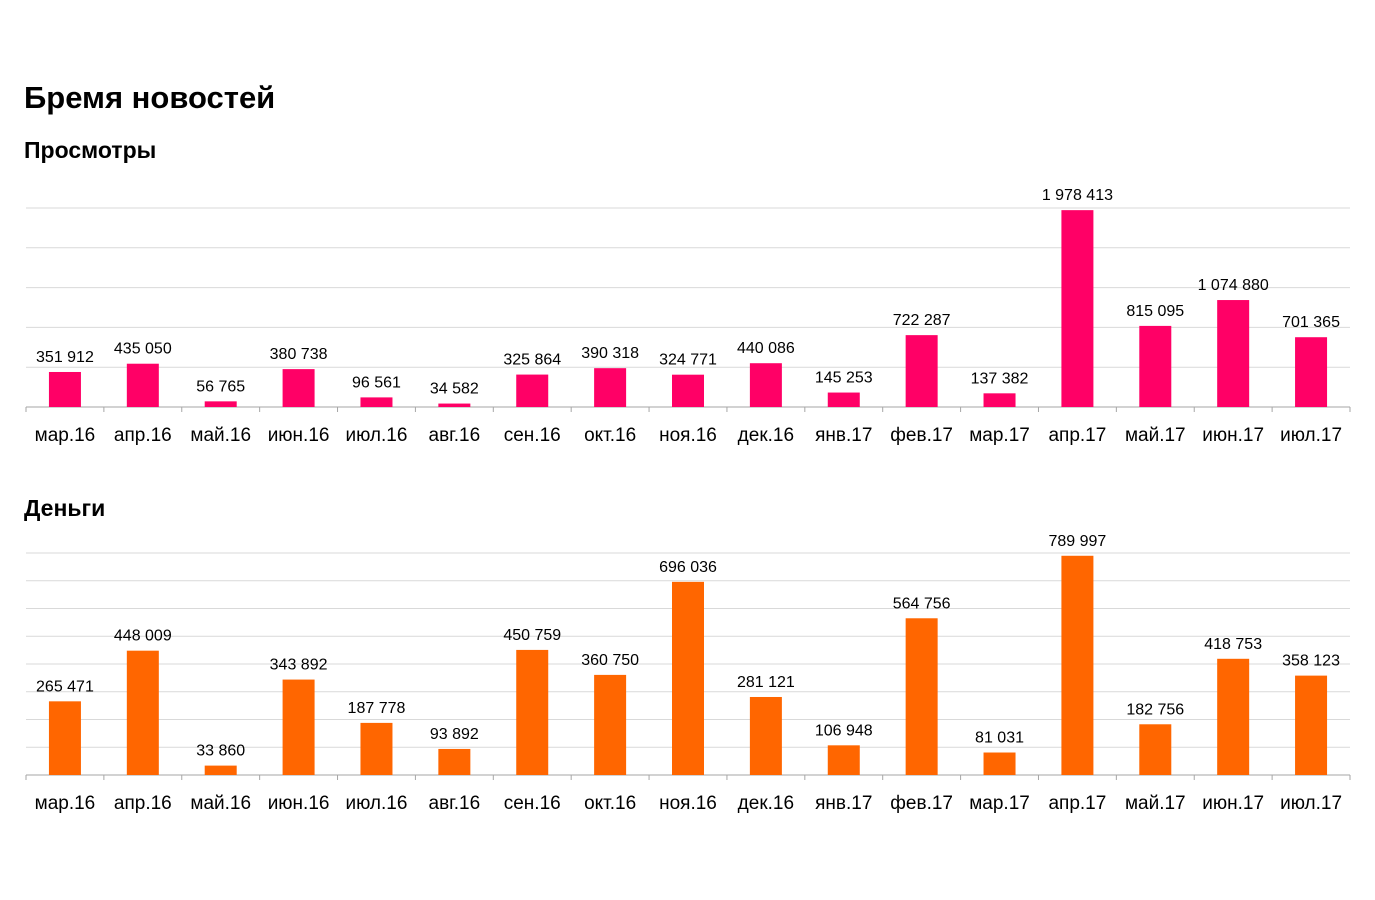  I want to click on data-label: 701 365, so click(1311, 322).